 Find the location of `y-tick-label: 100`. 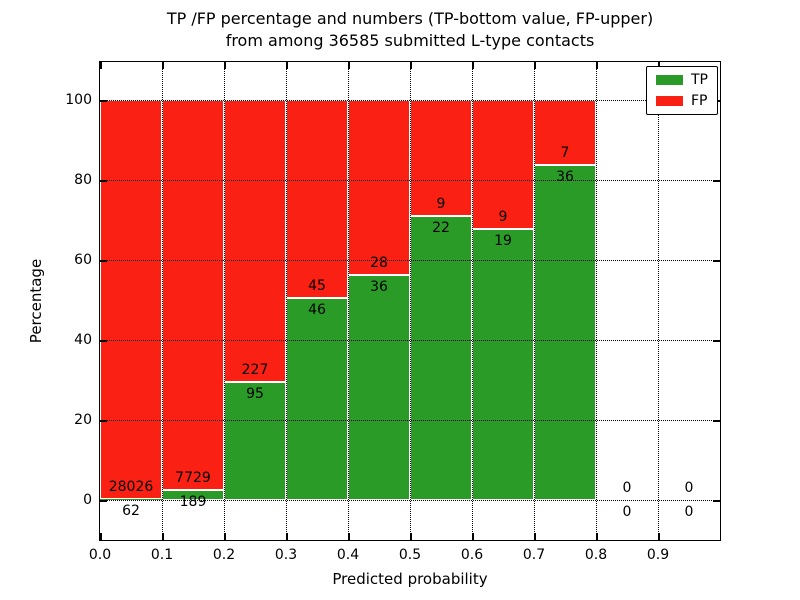

y-tick-label: 100 is located at coordinates (78, 100).